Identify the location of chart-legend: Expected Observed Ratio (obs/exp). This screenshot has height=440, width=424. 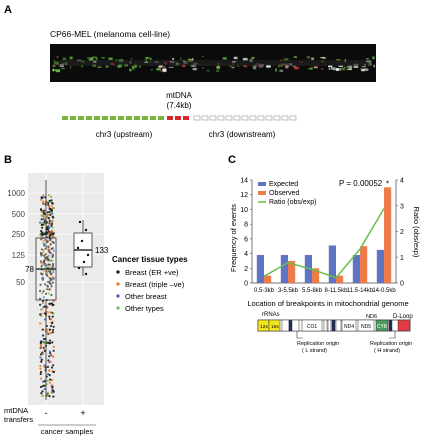
(287, 193).